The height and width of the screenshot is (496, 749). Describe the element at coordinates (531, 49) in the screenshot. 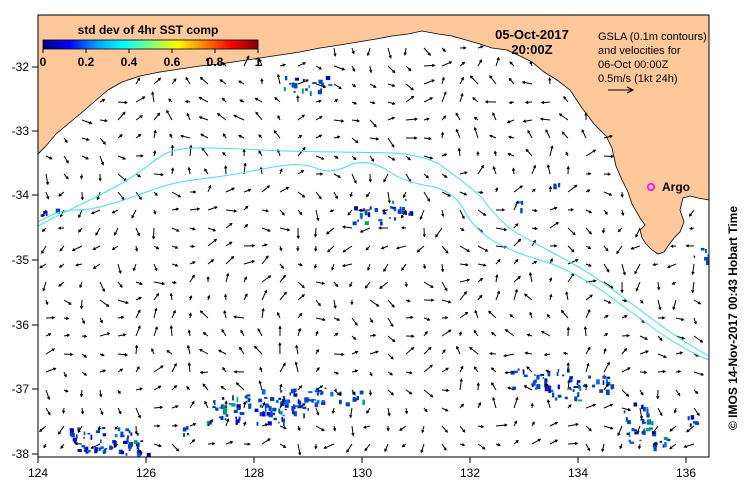

I see `time-label: 20:00Z` at that location.